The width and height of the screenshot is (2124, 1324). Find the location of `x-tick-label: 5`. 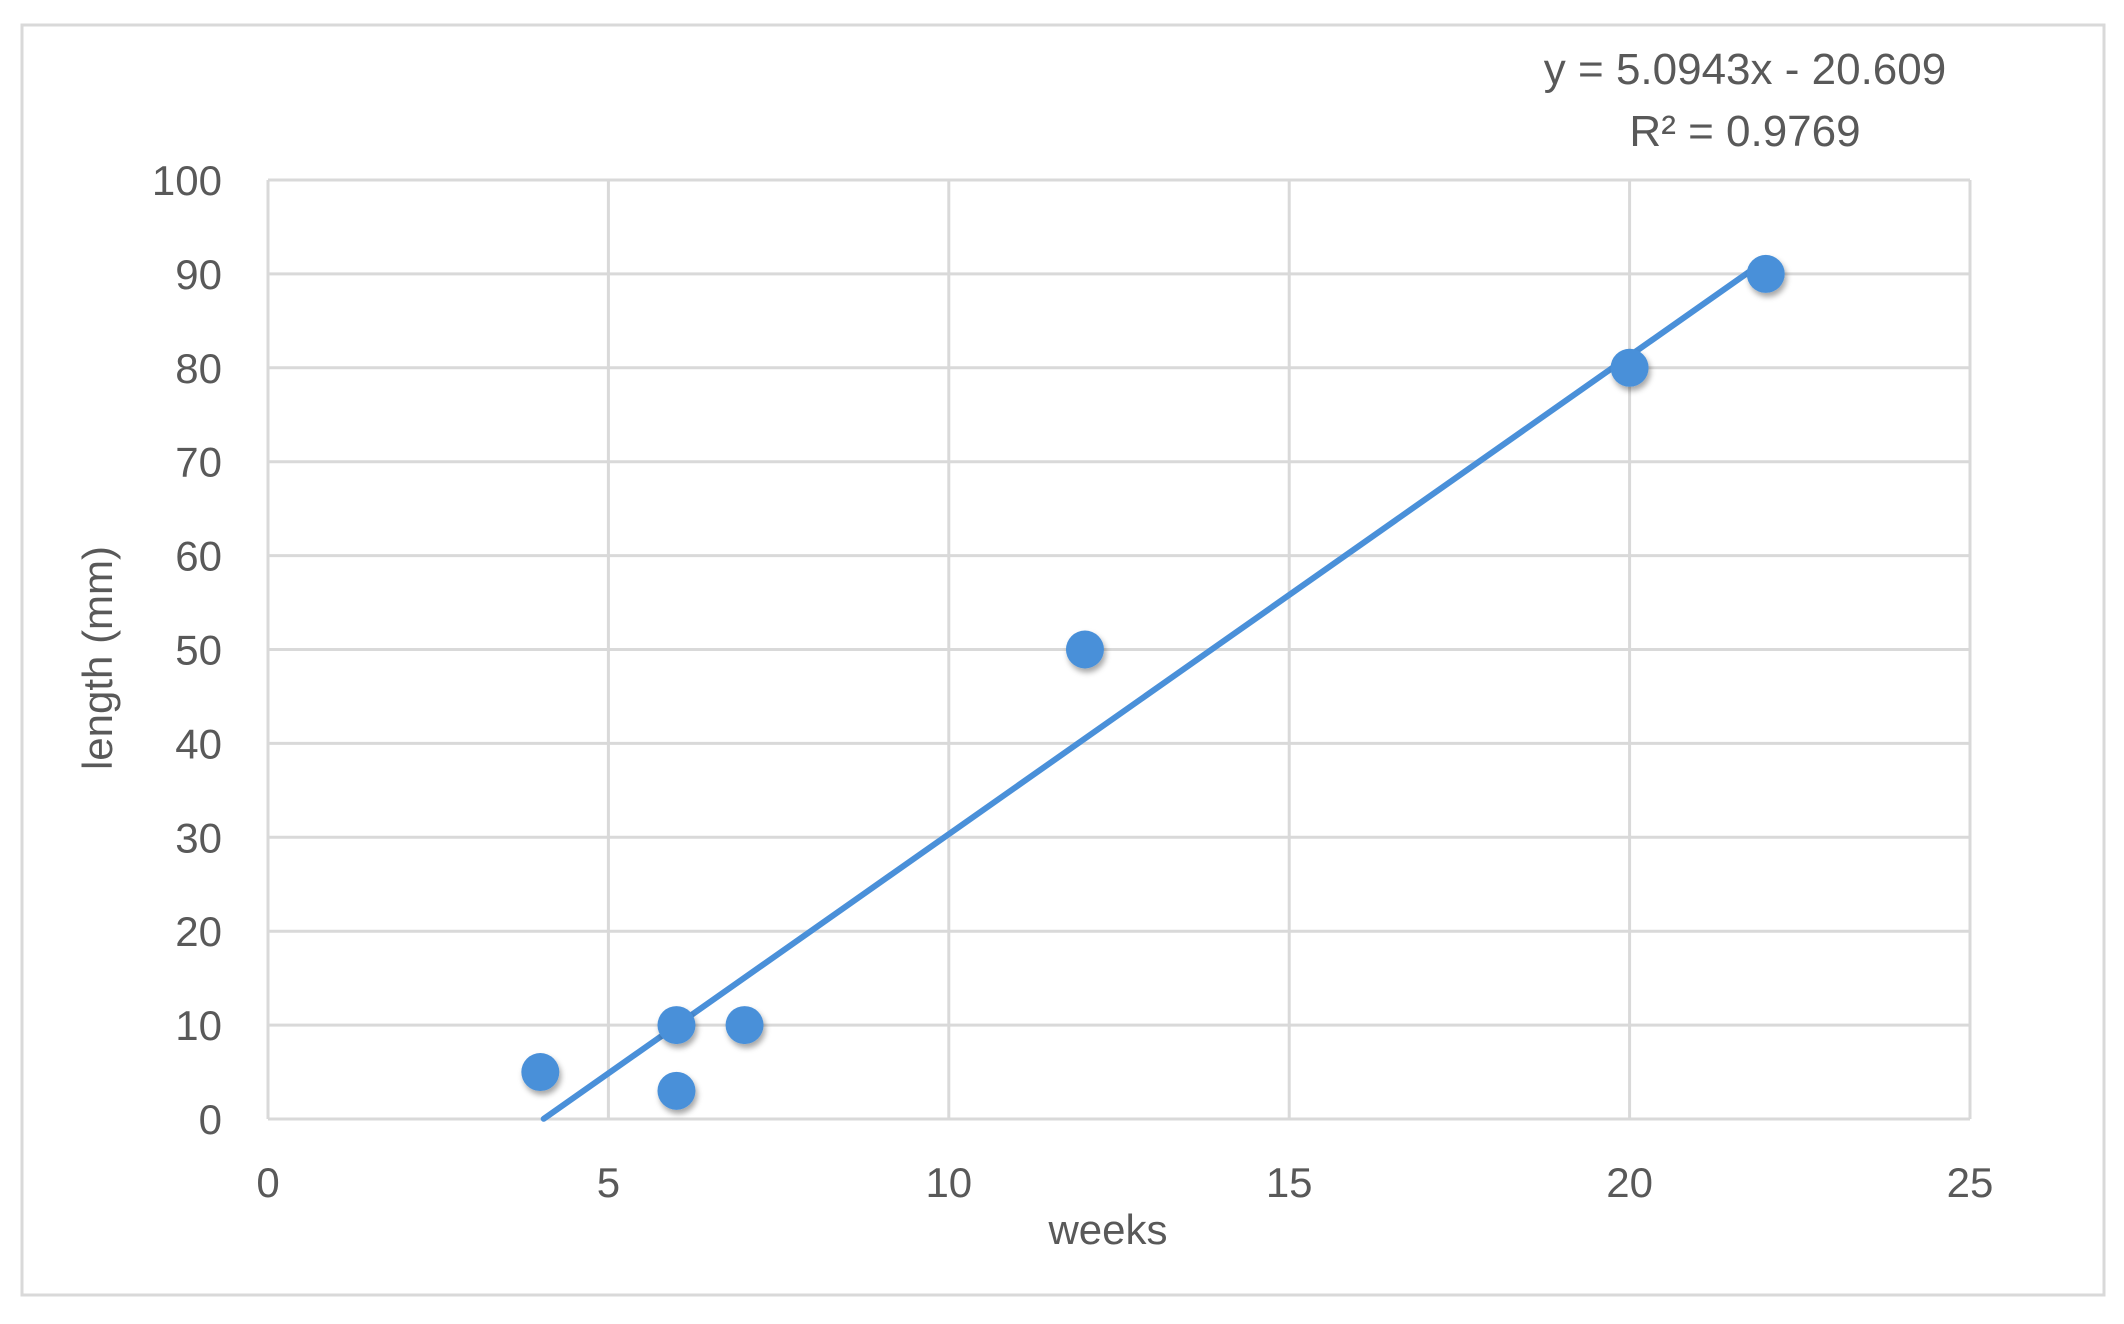

x-tick-label: 5 is located at coordinates (608, 1182).